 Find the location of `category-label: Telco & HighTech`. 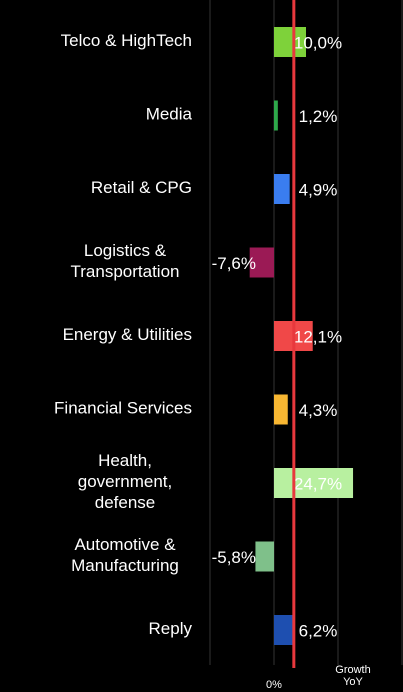

category-label: Telco & HighTech is located at coordinates (126, 40).